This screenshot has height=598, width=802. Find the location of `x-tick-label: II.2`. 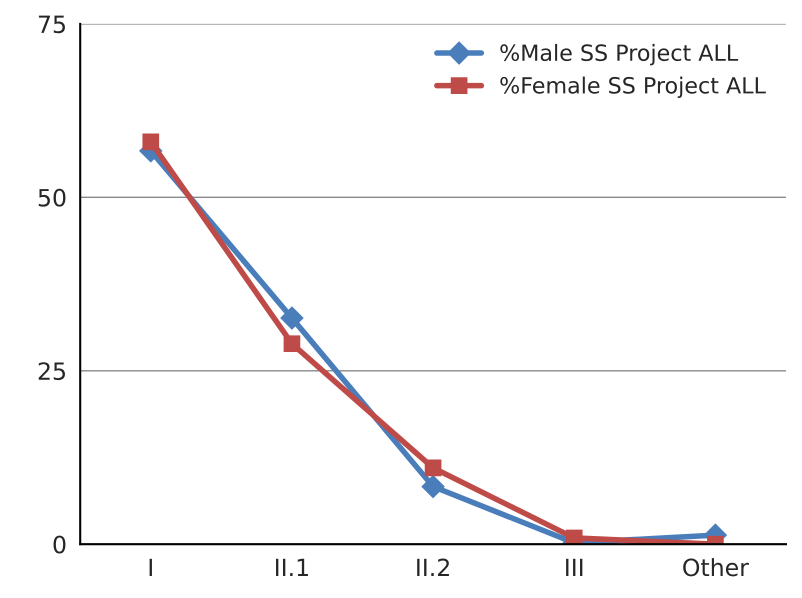

x-tick-label: II.2 is located at coordinates (433, 567).